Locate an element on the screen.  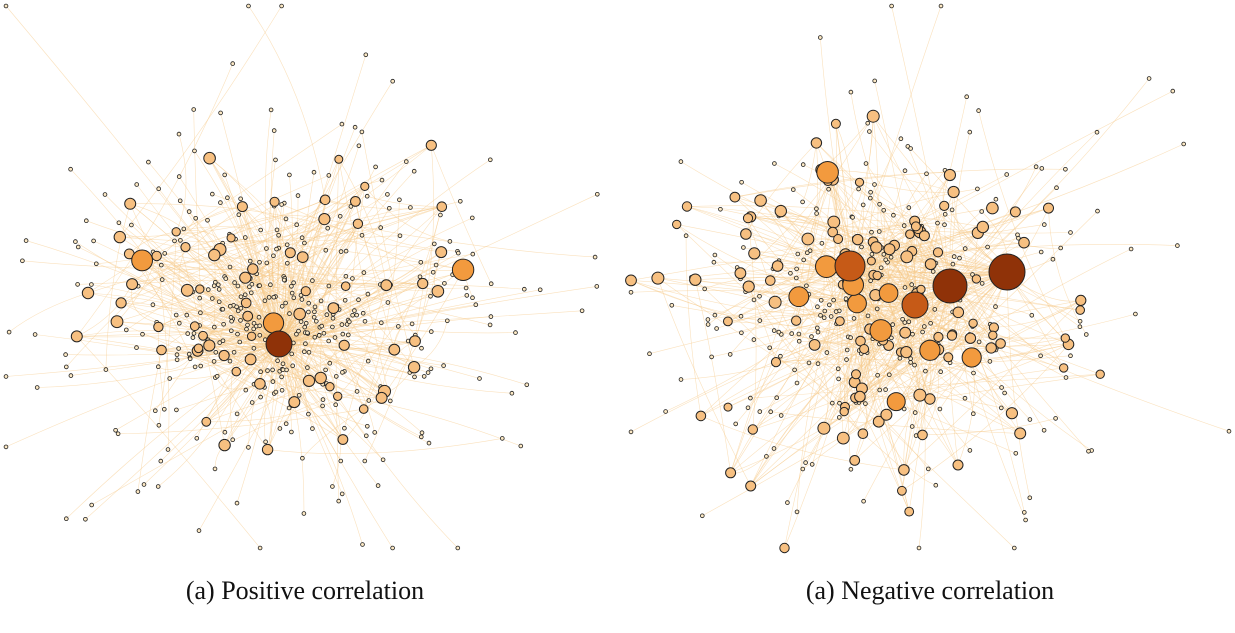
network-node-large is located at coordinates (827, 172).